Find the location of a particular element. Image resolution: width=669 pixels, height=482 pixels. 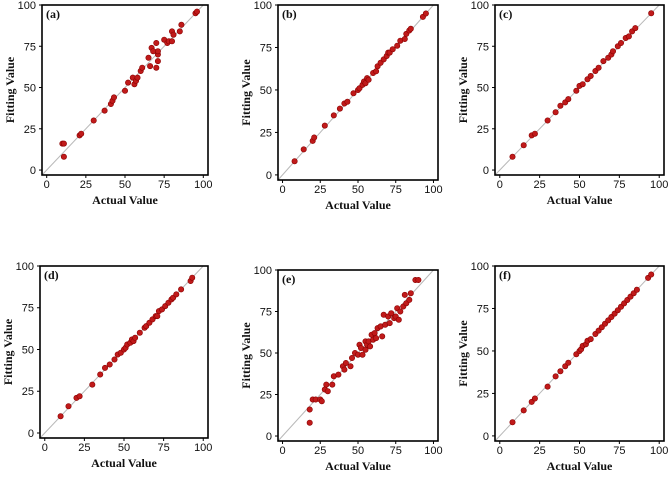

panel-label: (b) is located at coordinates (289, 14).